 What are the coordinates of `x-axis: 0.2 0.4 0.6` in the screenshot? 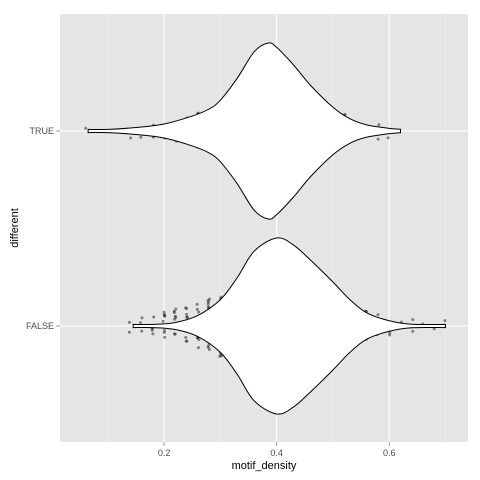 It's located at (277, 450).